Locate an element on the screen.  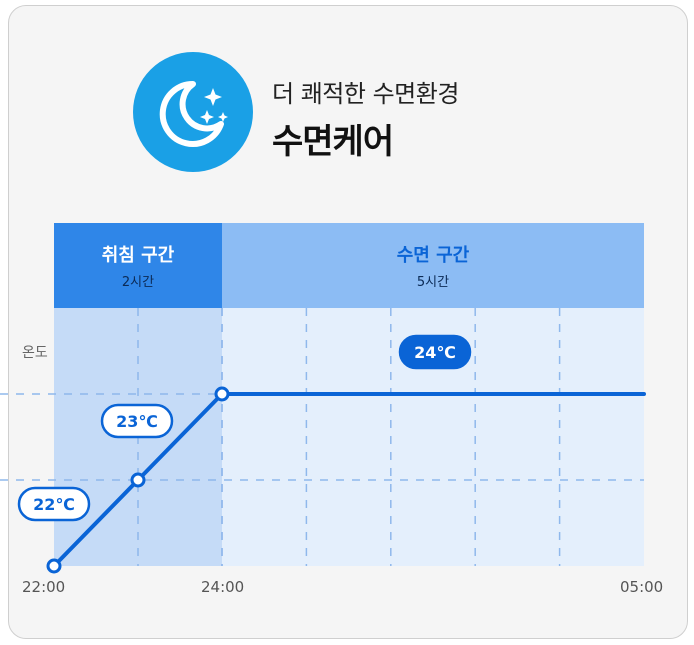
data-label: 22℃ is located at coordinates (54, 504).